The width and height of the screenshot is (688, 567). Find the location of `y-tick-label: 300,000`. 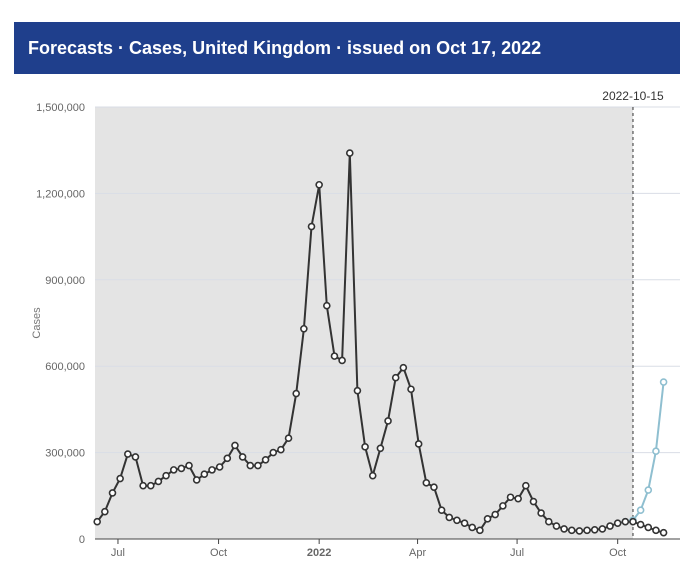

y-tick-label: 300,000 is located at coordinates (65, 454).